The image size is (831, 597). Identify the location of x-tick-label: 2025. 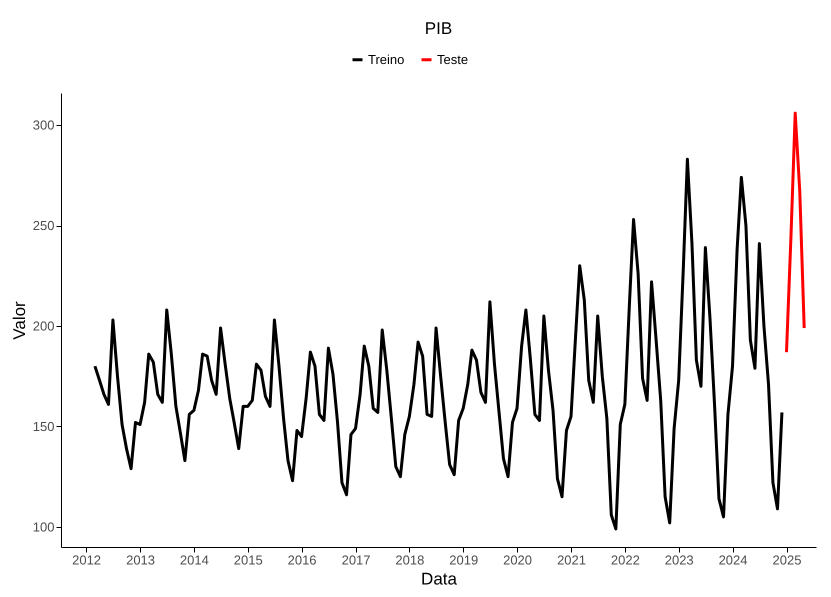
(787, 560).